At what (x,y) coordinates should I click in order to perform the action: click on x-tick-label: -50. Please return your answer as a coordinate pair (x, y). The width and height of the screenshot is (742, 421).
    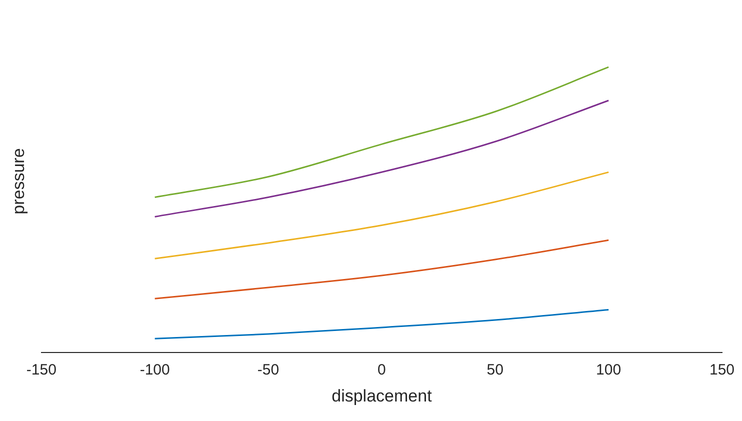
    Looking at the image, I should click on (268, 370).